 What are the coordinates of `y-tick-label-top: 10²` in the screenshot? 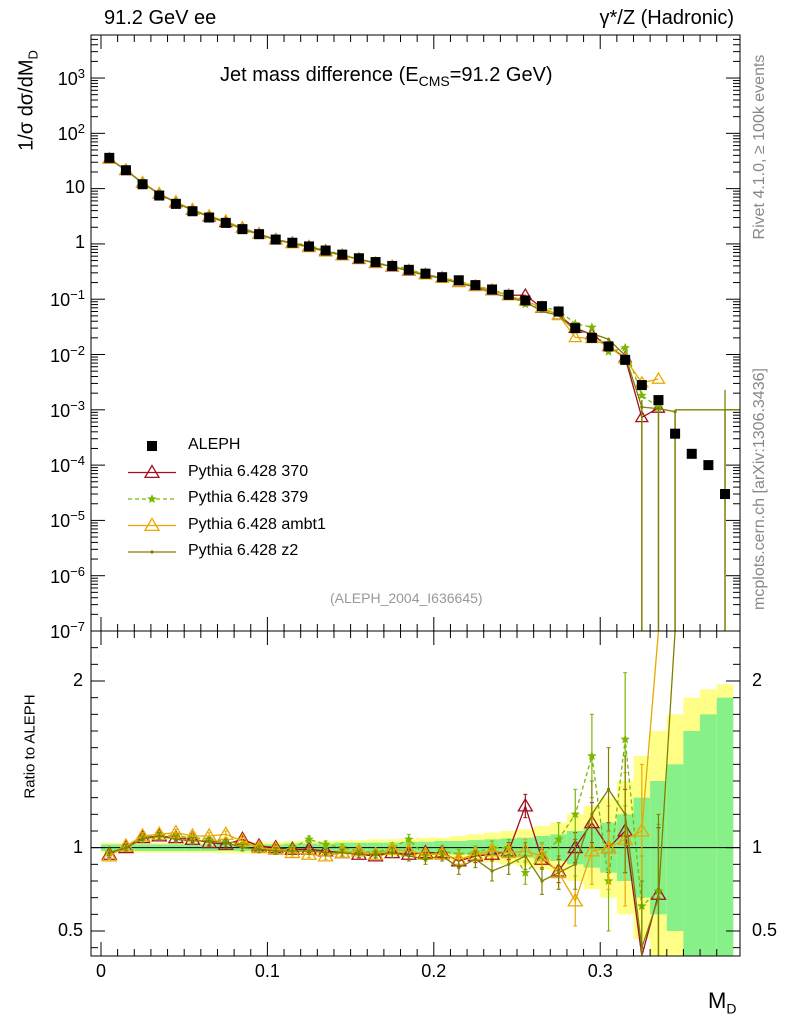 It's located at (71, 133).